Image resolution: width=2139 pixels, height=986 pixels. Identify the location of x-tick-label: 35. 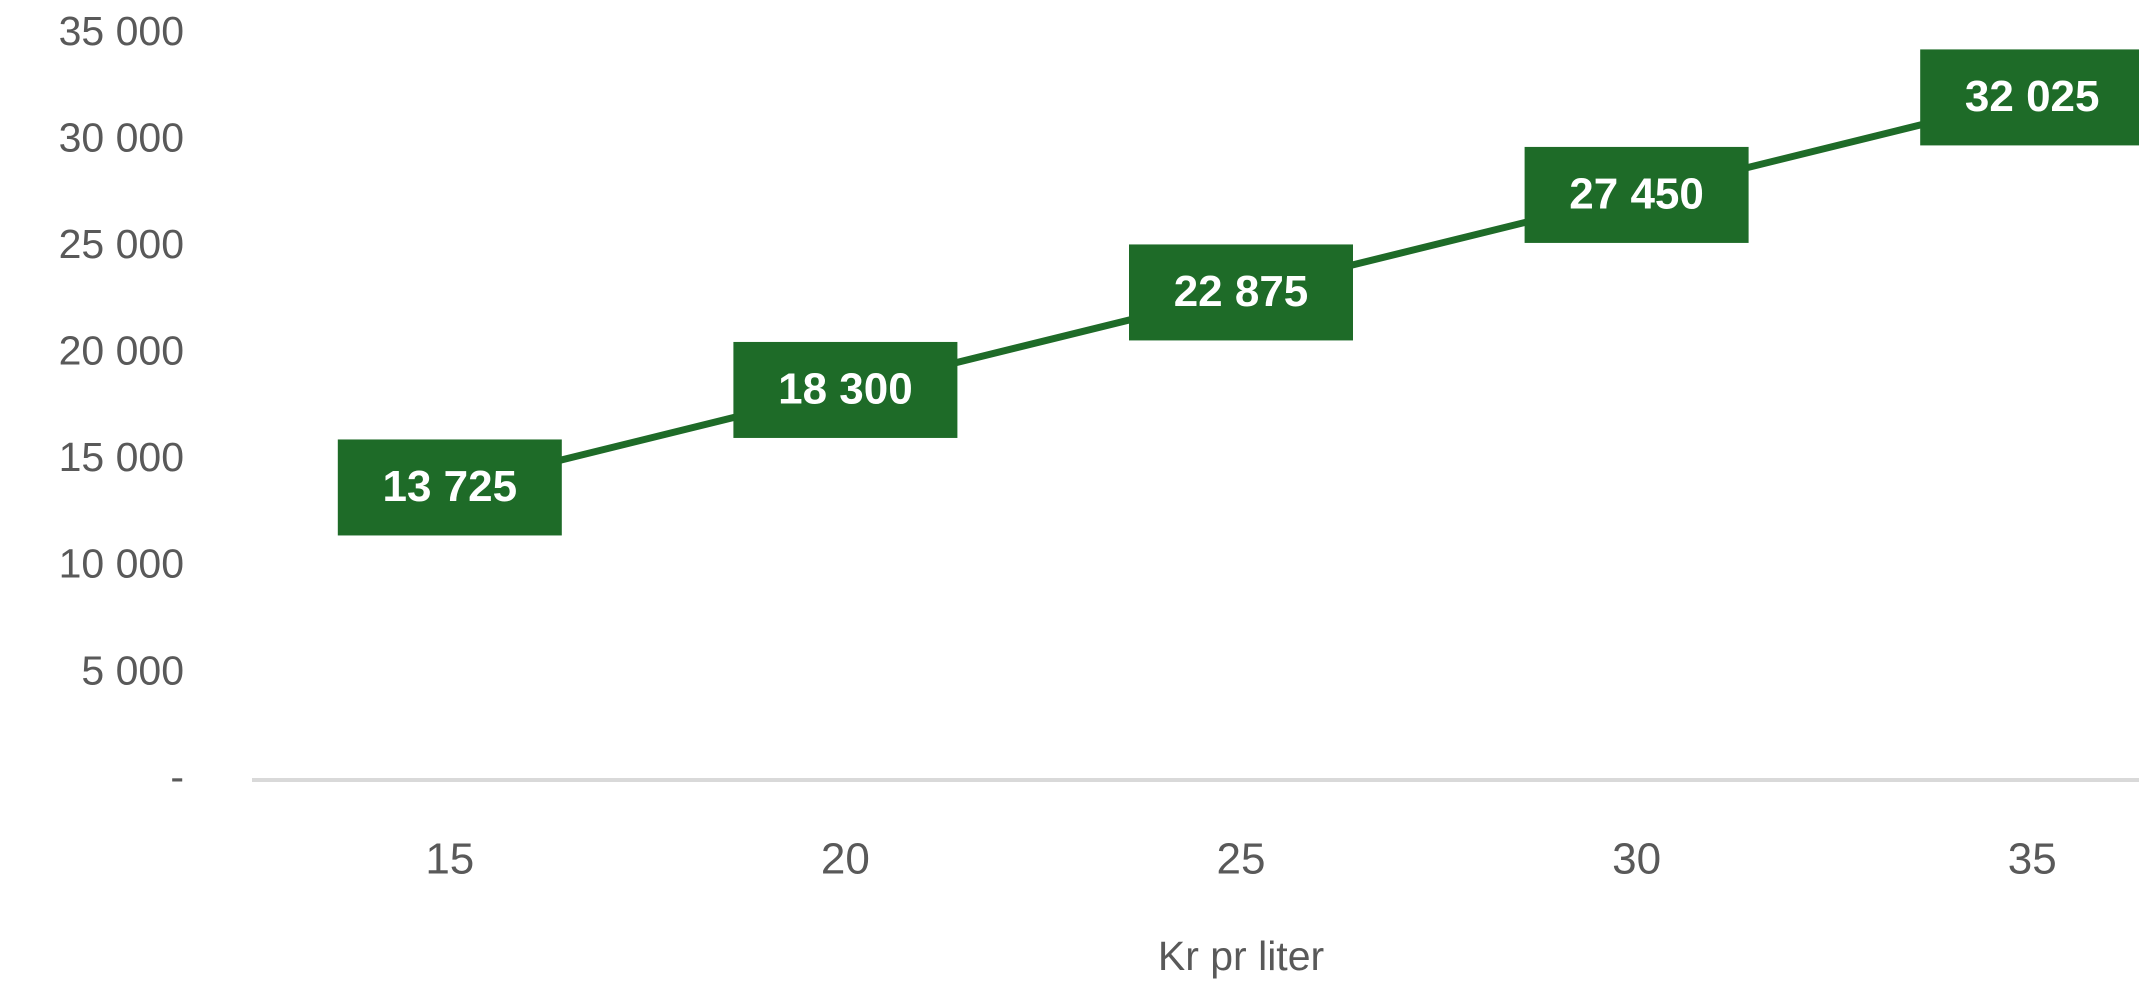
(2032, 859).